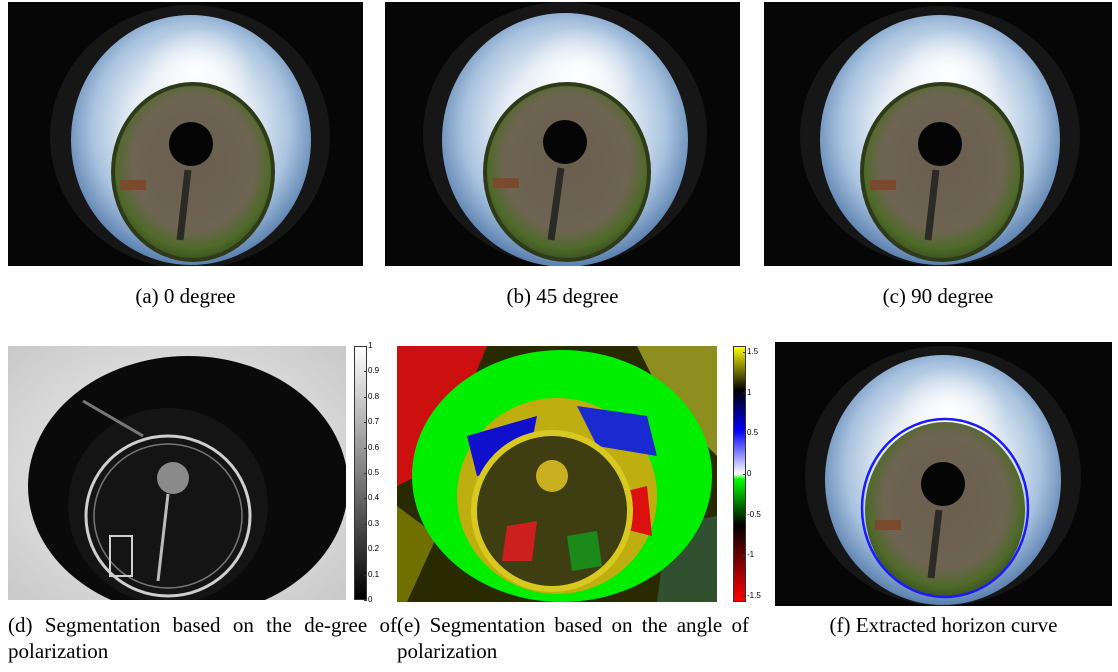 The image size is (1118, 672). What do you see at coordinates (374, 371) in the screenshot?
I see `dop-colorbar-tick-label: 0.9` at bounding box center [374, 371].